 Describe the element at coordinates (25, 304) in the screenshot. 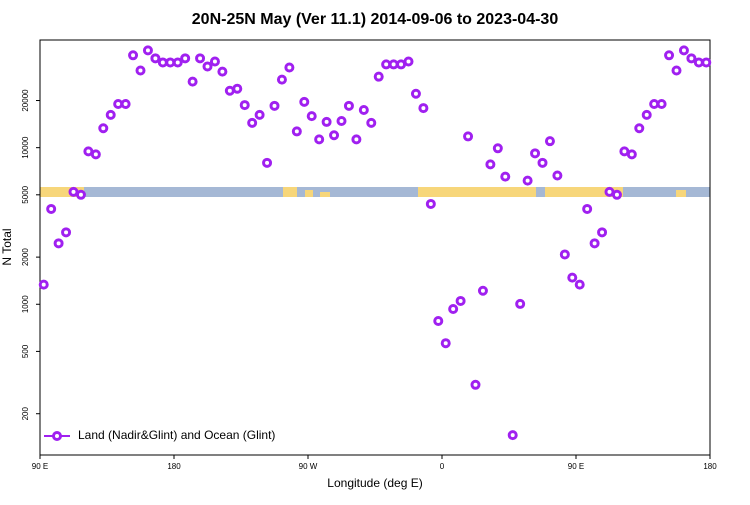

I see `y-tick-label: 1000` at that location.